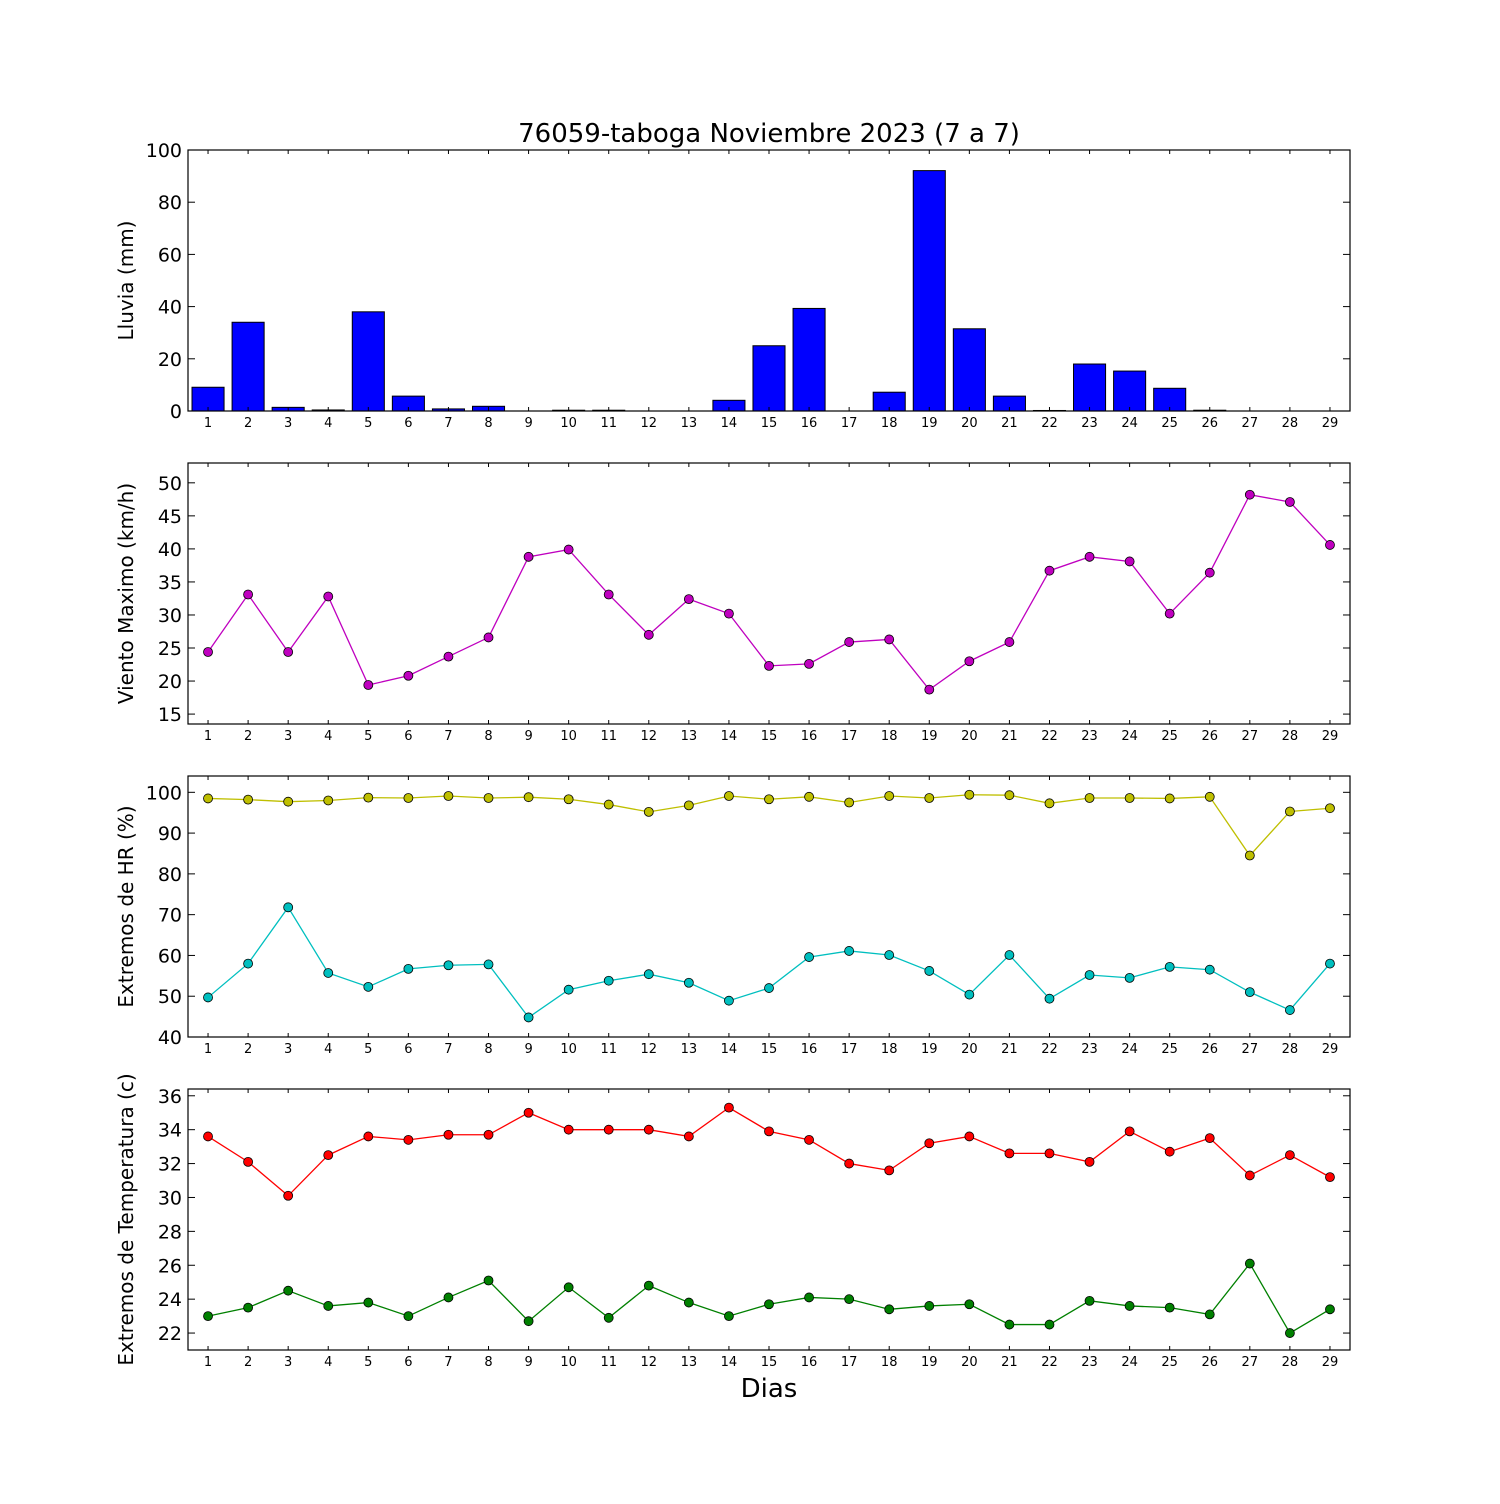 The image size is (1500, 1504). Describe the element at coordinates (170, 484) in the screenshot. I see `wind-ytick-label-50: 50` at that location.